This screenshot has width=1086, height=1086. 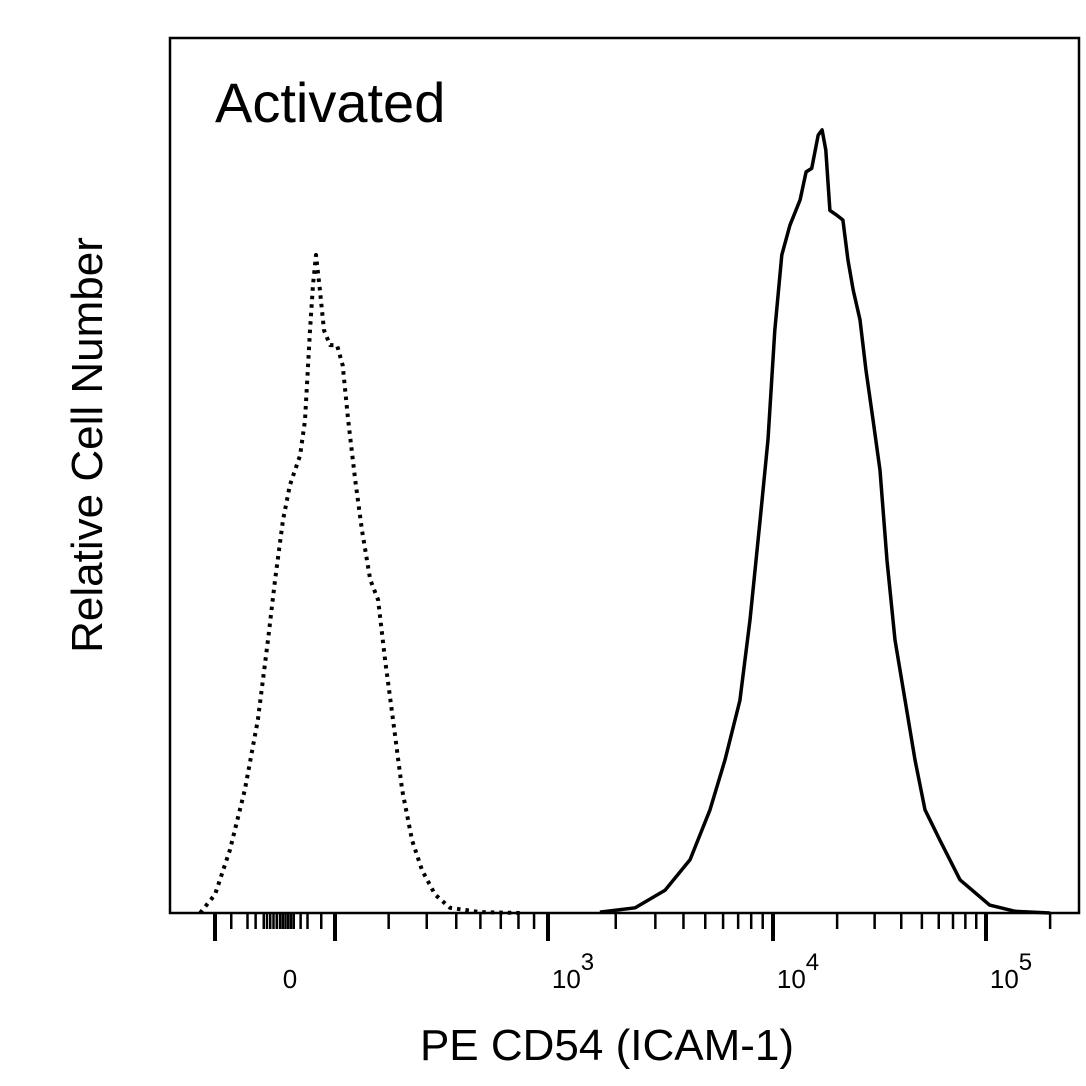 What do you see at coordinates (632, 927) in the screenshot?
I see `x-axis-ticks` at bounding box center [632, 927].